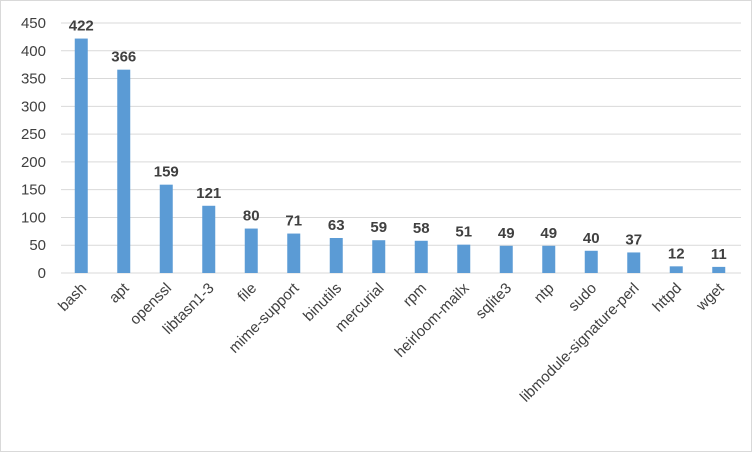  Describe the element at coordinates (493, 301) in the screenshot. I see `x-tick-label-sqlite3: sqlite3` at that location.